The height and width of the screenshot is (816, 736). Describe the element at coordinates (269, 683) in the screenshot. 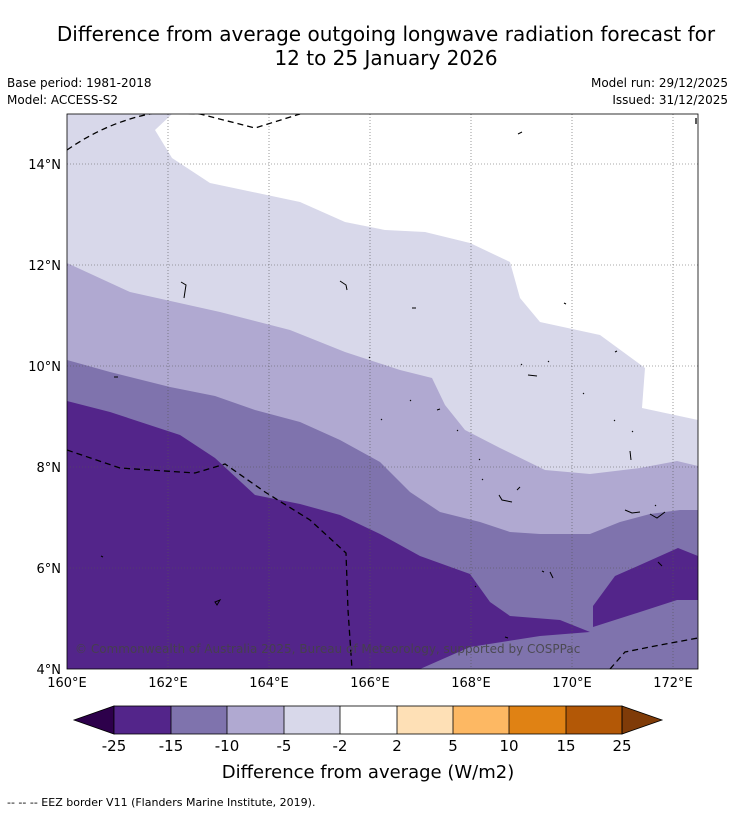

I see `lon-label-164: 164°E` at that location.